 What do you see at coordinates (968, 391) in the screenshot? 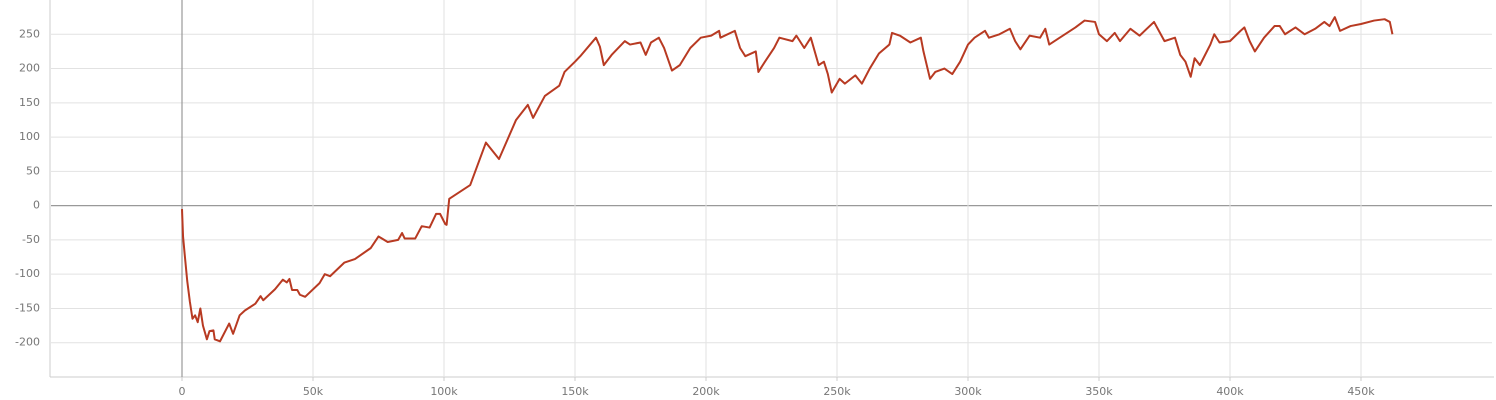
I see `x-tick-label: 300k` at bounding box center [968, 391].